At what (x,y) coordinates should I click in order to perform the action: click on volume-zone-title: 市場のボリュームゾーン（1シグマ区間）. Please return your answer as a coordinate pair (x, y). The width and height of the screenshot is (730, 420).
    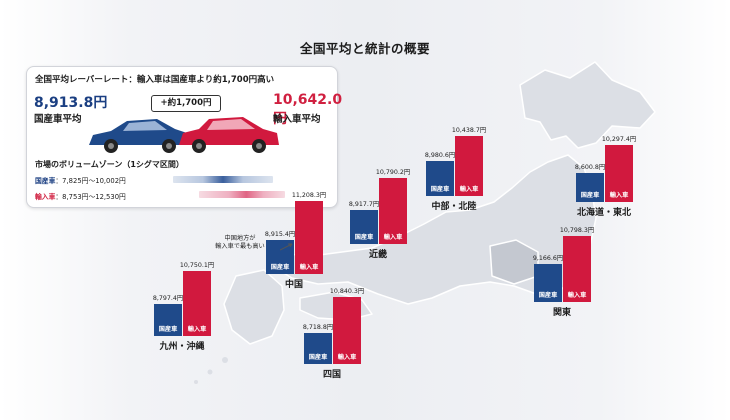
    Looking at the image, I should click on (109, 164).